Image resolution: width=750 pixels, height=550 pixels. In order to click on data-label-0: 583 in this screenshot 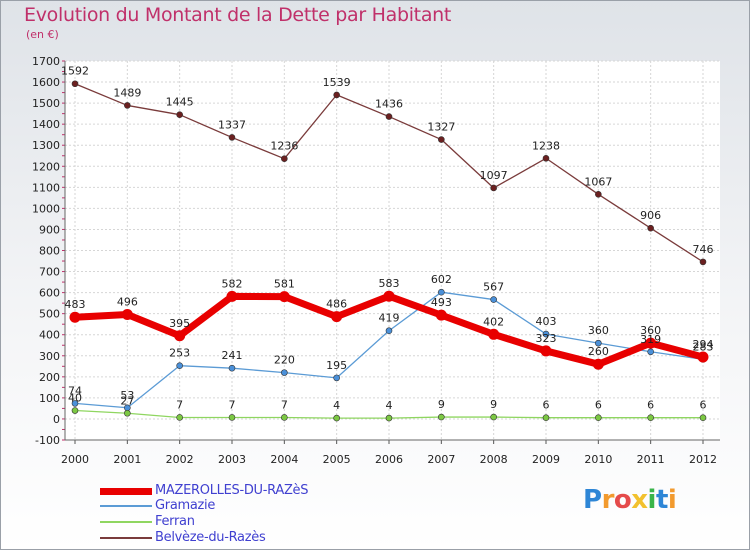, I will do `click(388, 283)`.